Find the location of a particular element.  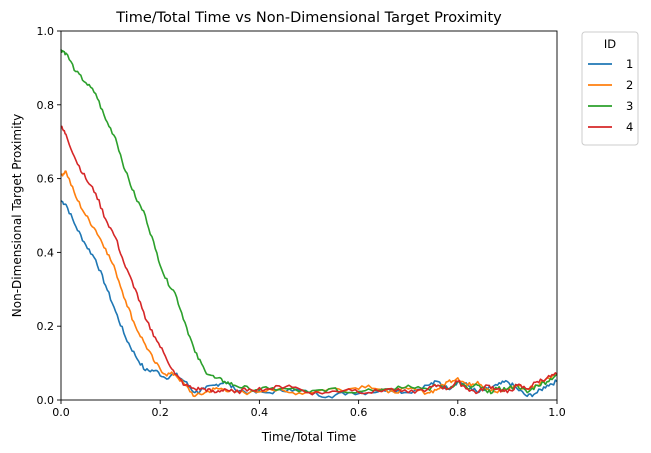

legend-title: ID is located at coordinates (610, 44).